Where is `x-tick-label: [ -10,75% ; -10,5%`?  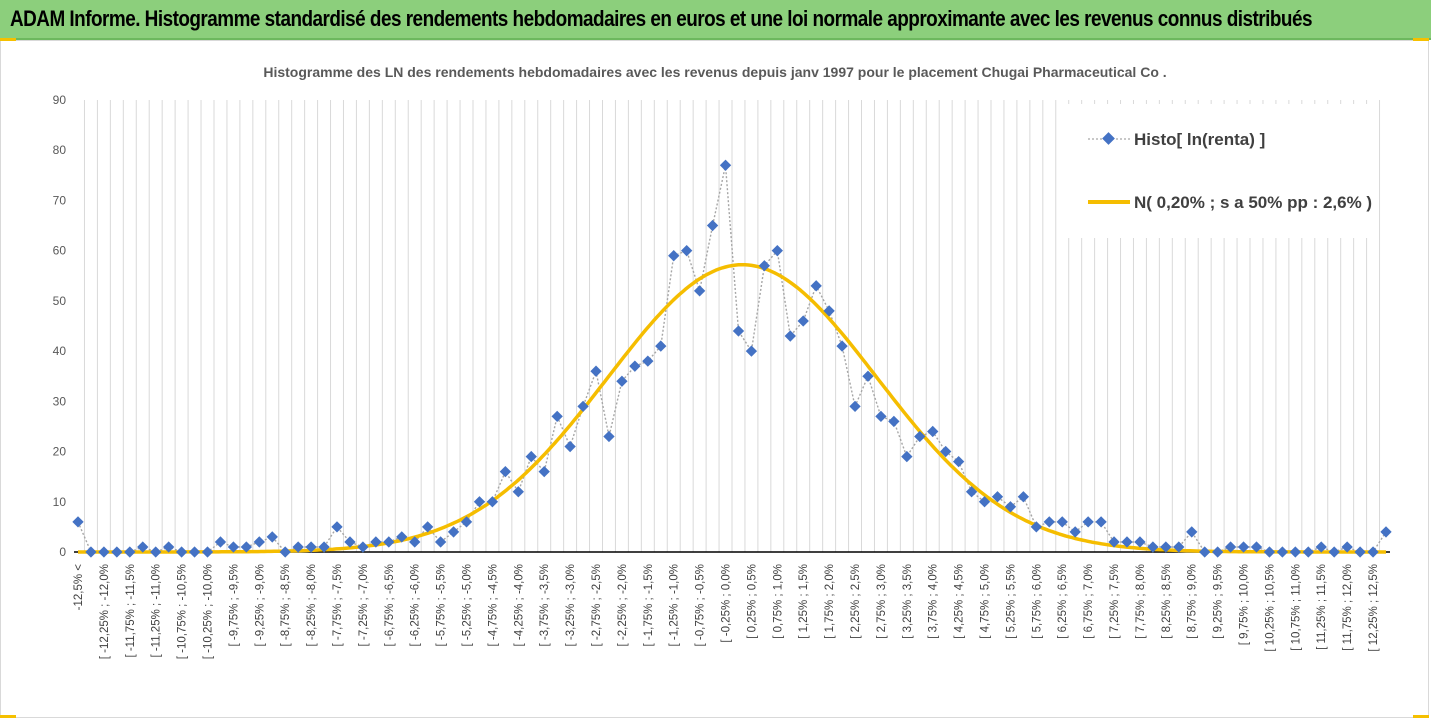 x-tick-label: [ -10,75% ; -10,5% is located at coordinates (183, 611).